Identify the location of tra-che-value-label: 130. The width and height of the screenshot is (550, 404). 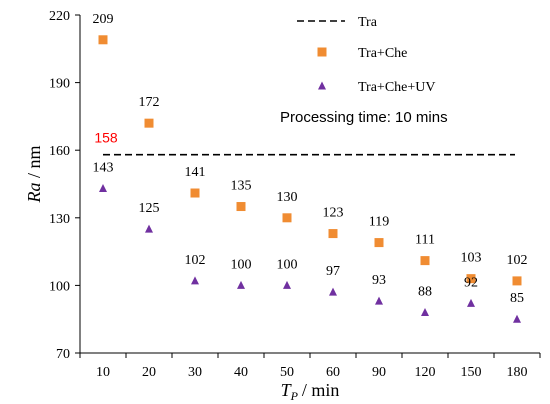
(287, 197).